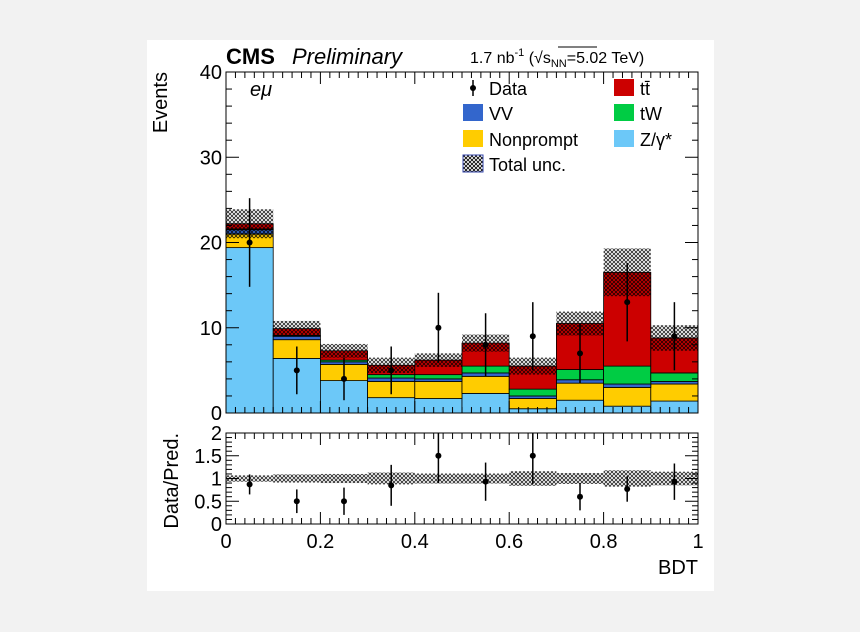  I want to click on legend-tt-label: tt̄, so click(645, 89).